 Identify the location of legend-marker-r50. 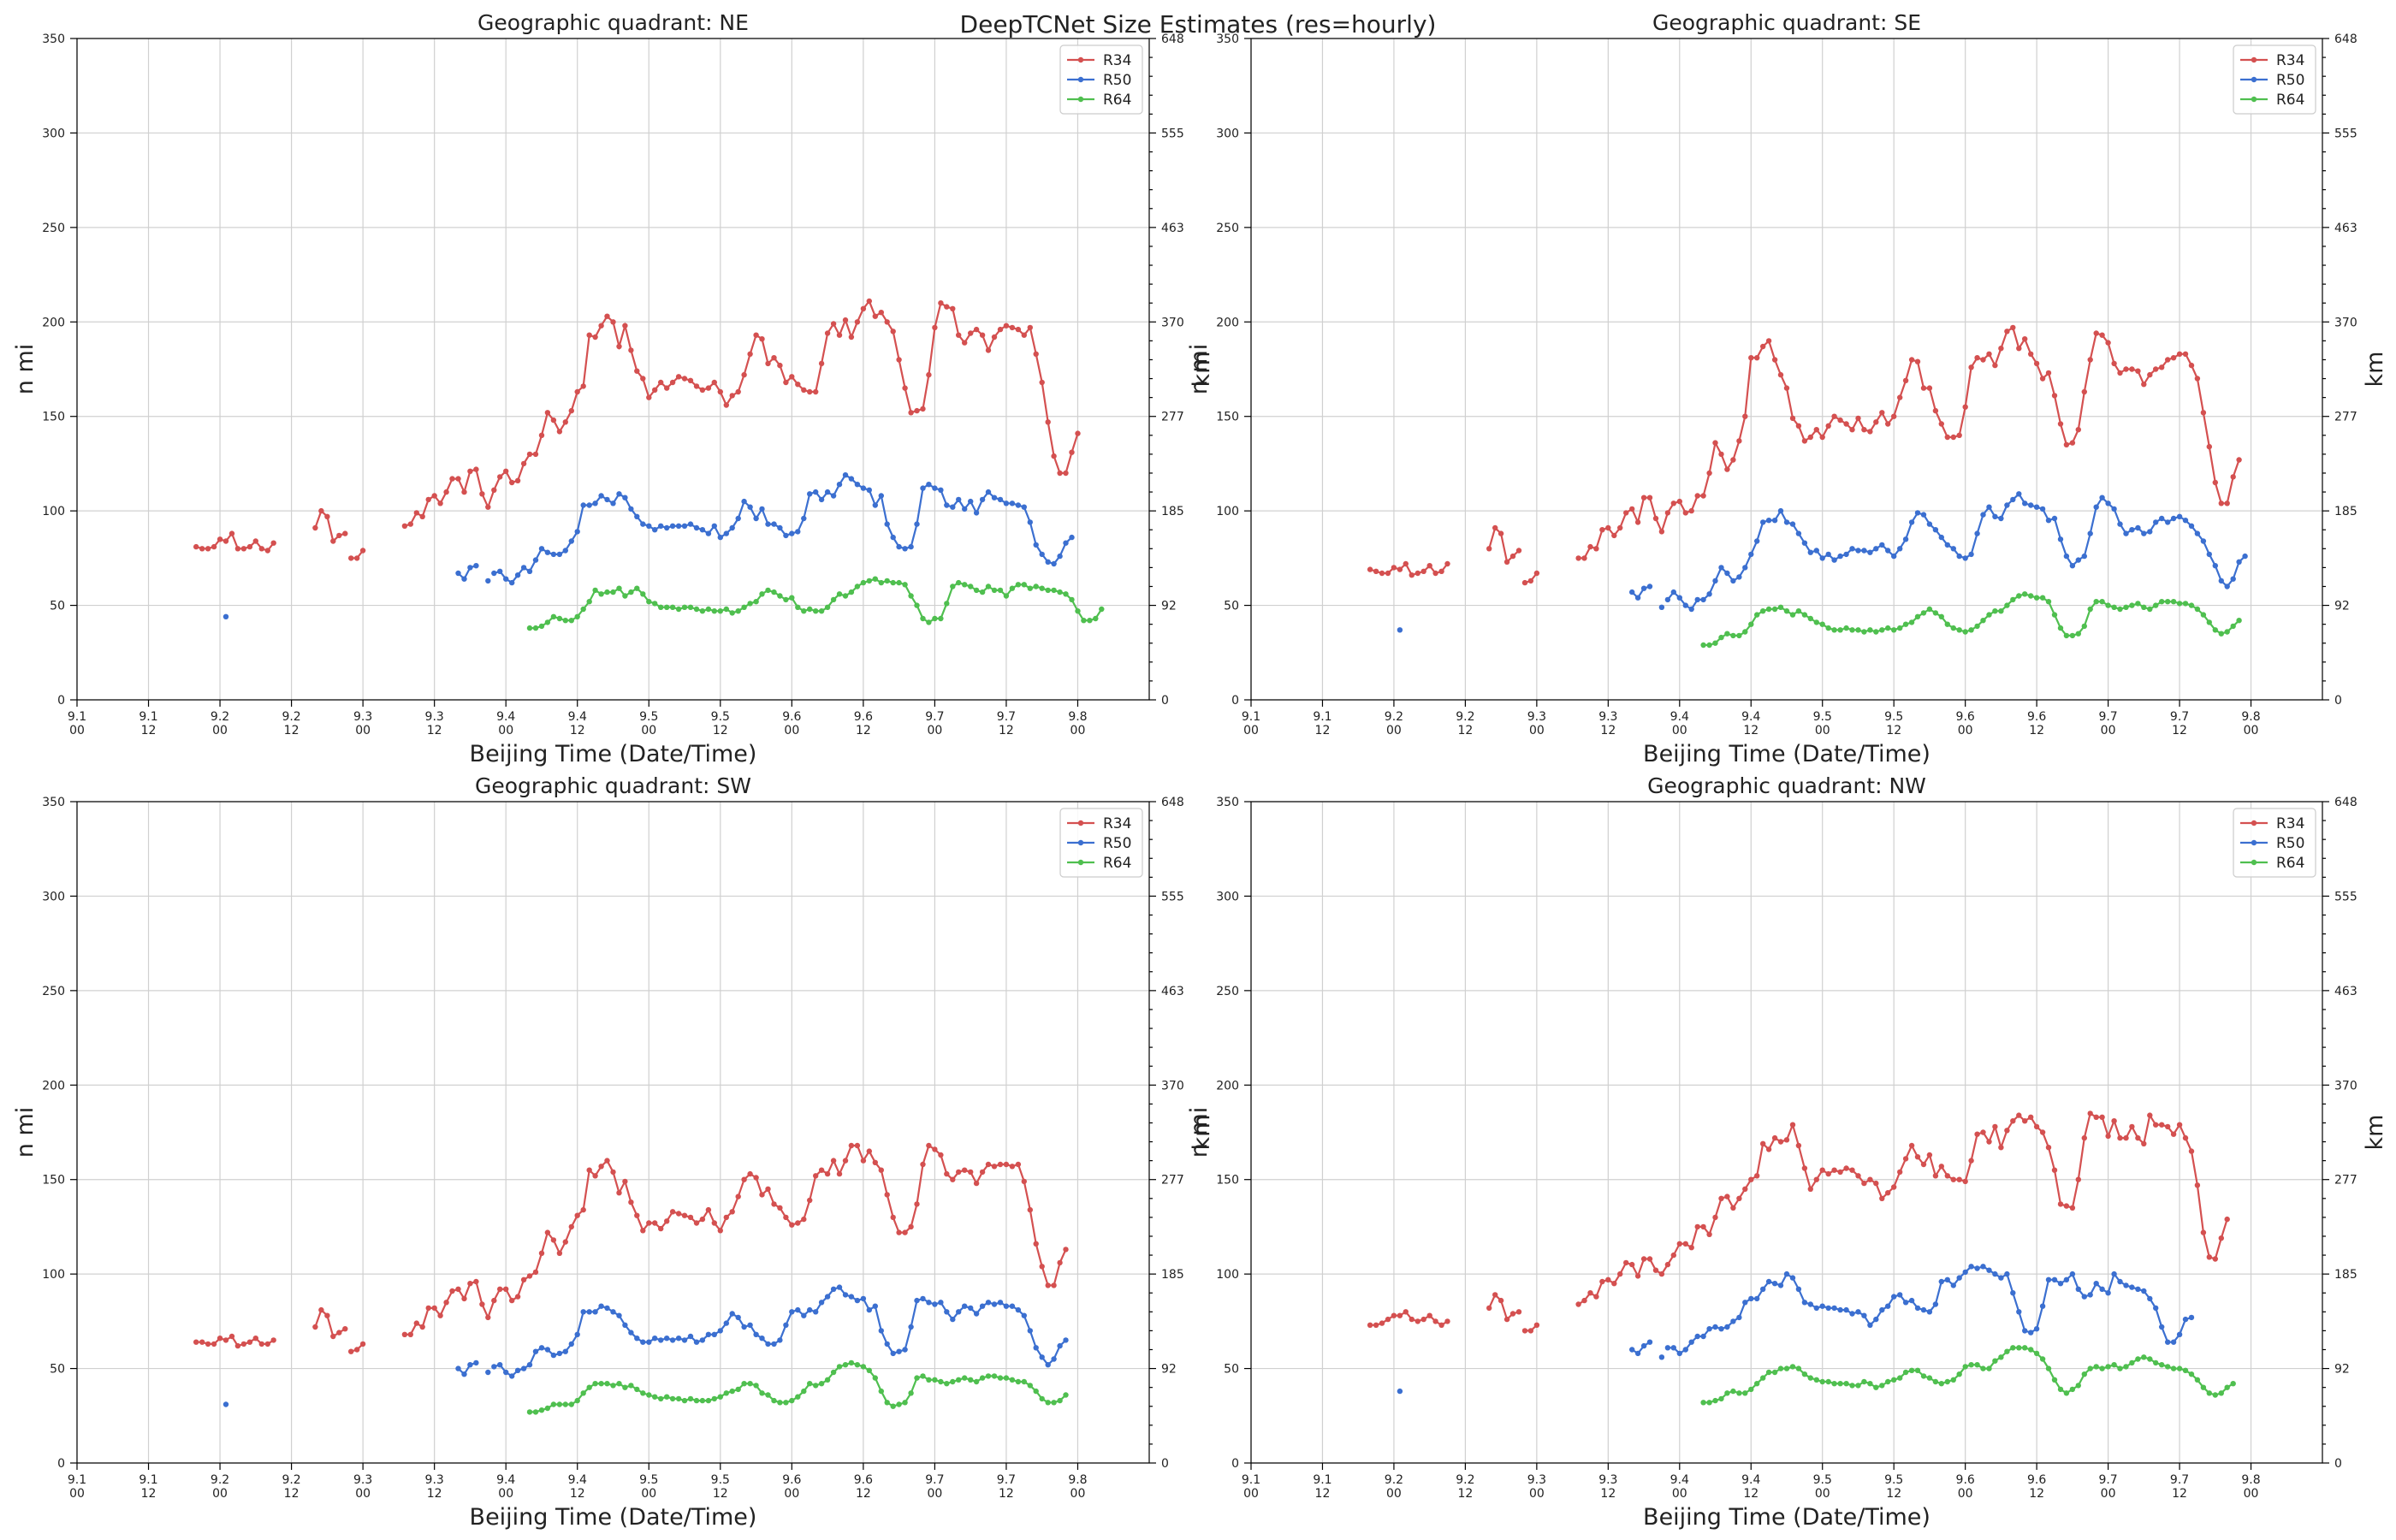
(2254, 79).